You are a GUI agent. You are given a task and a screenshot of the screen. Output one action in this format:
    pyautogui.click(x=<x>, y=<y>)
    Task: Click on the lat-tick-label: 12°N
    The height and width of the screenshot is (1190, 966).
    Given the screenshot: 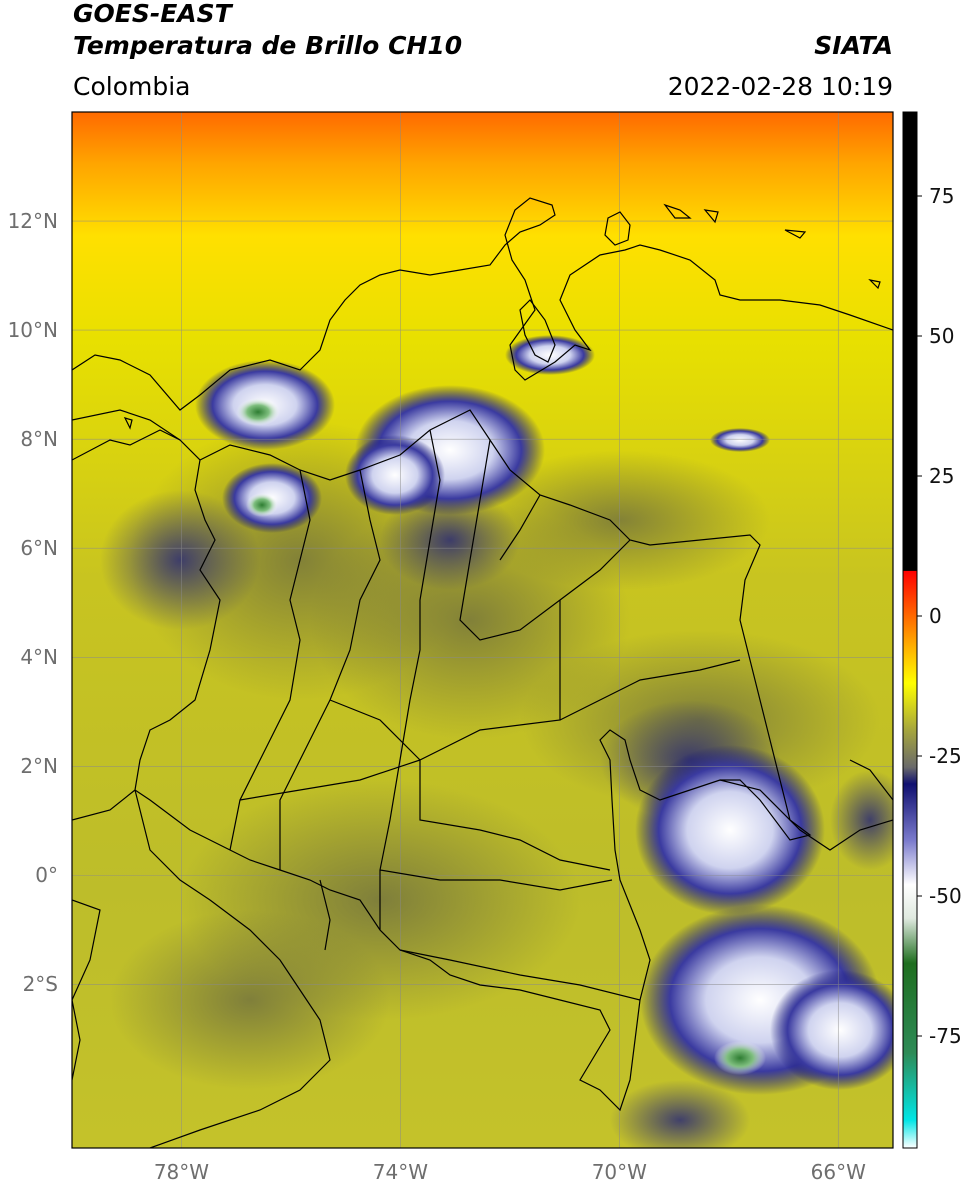 What is the action you would take?
    pyautogui.click(x=32, y=221)
    